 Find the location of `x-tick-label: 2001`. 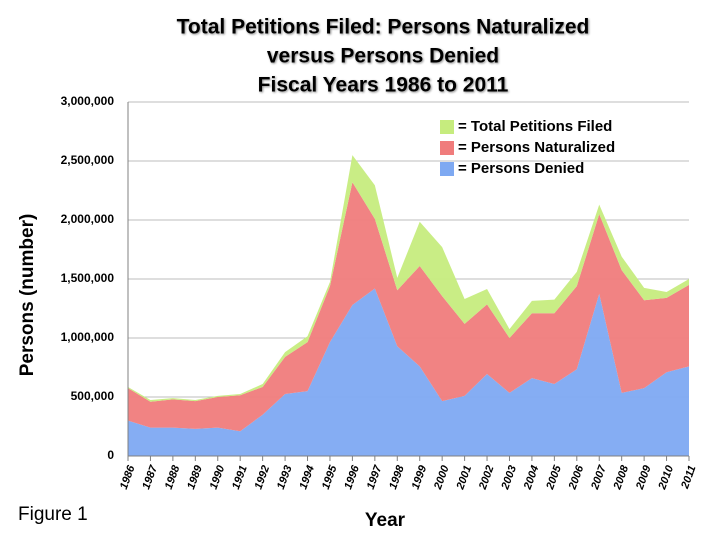

x-tick-label: 2001 is located at coordinates (464, 478).